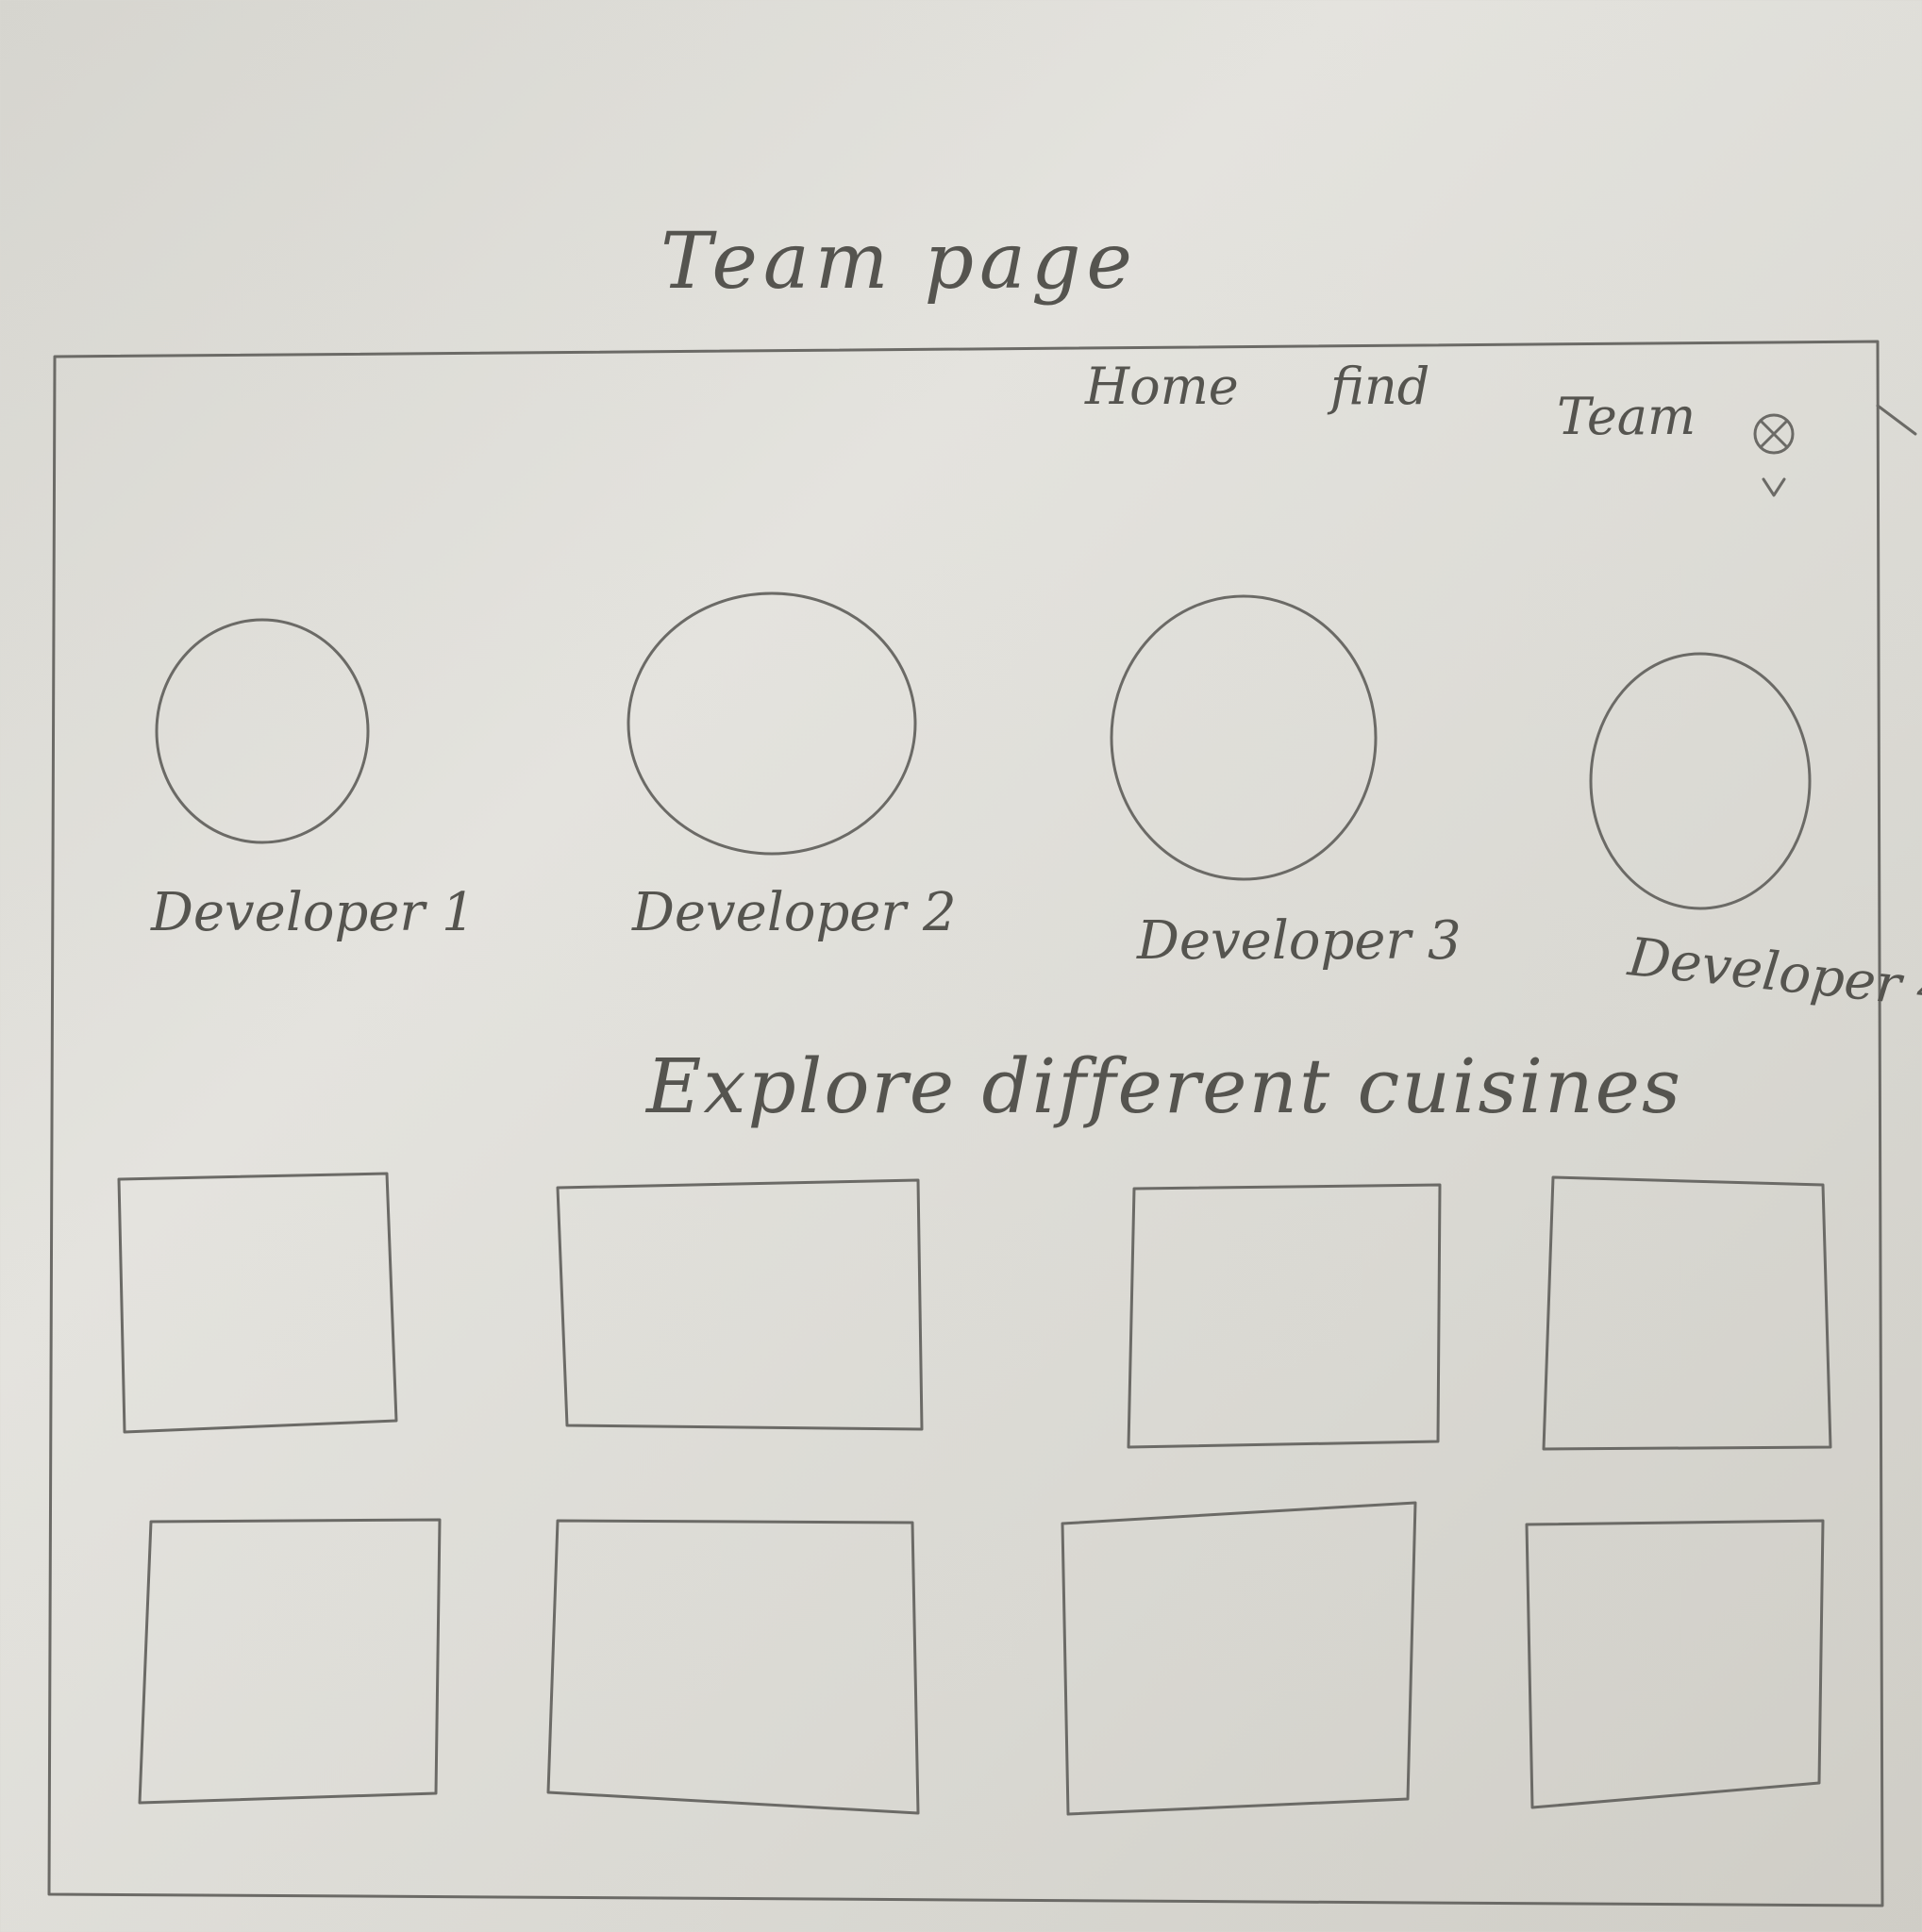 This screenshot has height=1932, width=1922. What do you see at coordinates (1700, 781) in the screenshot?
I see `developer-4-avatar` at bounding box center [1700, 781].